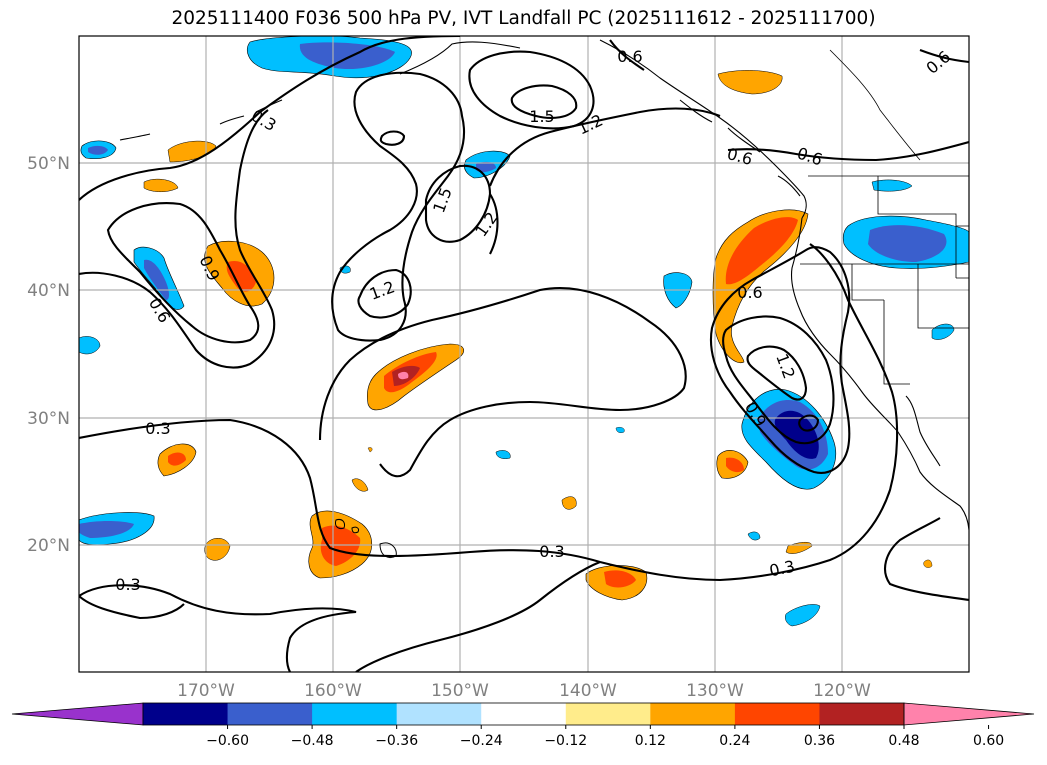 The height and width of the screenshot is (765, 1047). Describe the element at coordinates (48, 419) in the screenshot. I see `lat-label: 30°N` at that location.